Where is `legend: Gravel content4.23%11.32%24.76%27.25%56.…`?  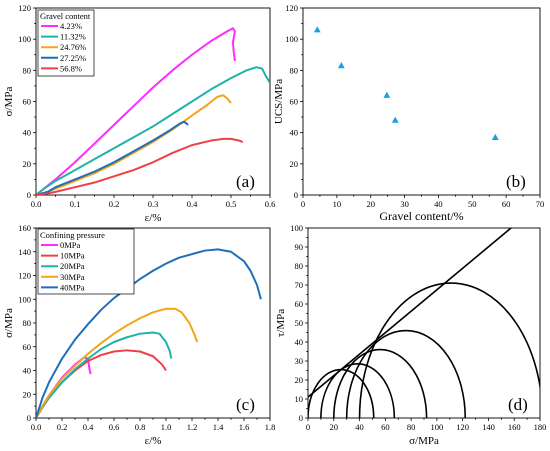
legend: Gravel content4.23%11.32%24.76%27.25%56.… is located at coordinates (66, 43).